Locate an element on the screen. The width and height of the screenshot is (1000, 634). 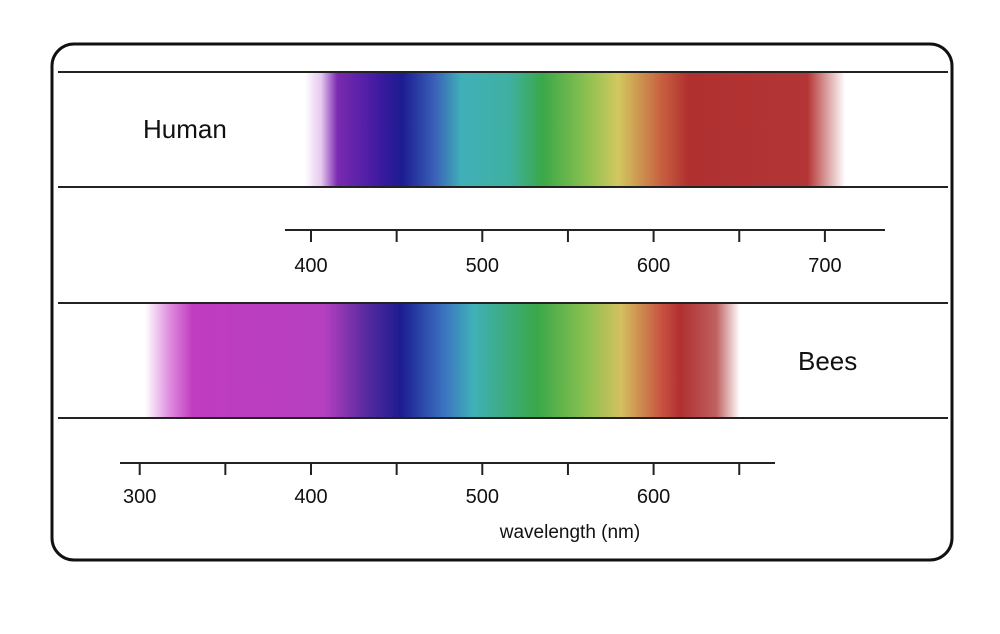
bees-spectrum is located at coordinates (442, 360).